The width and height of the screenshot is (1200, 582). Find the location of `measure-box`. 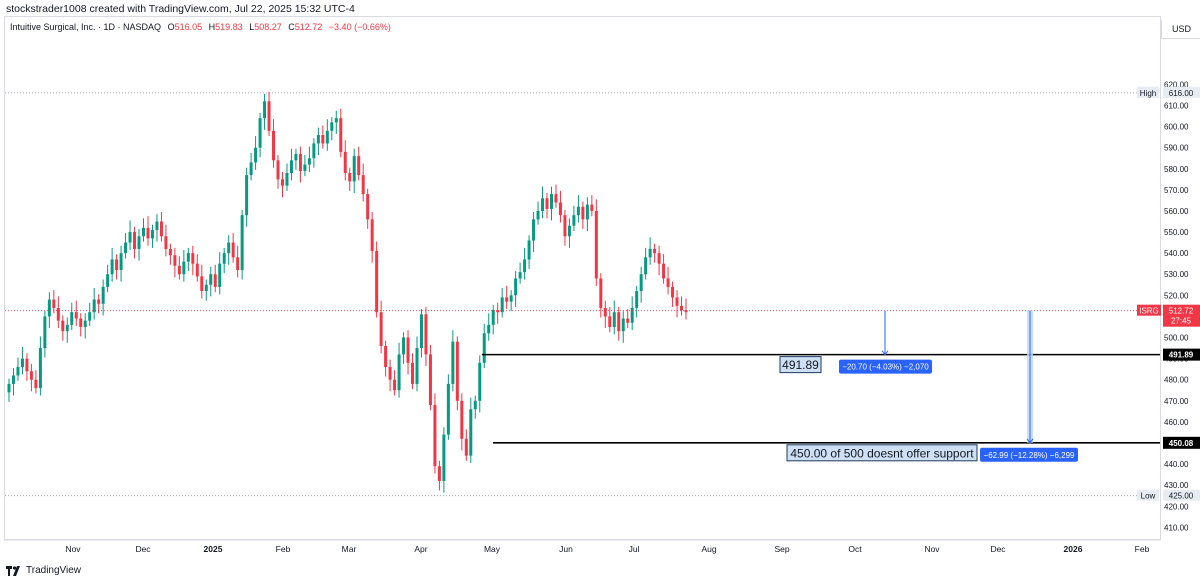

measure-box is located at coordinates (885, 366).